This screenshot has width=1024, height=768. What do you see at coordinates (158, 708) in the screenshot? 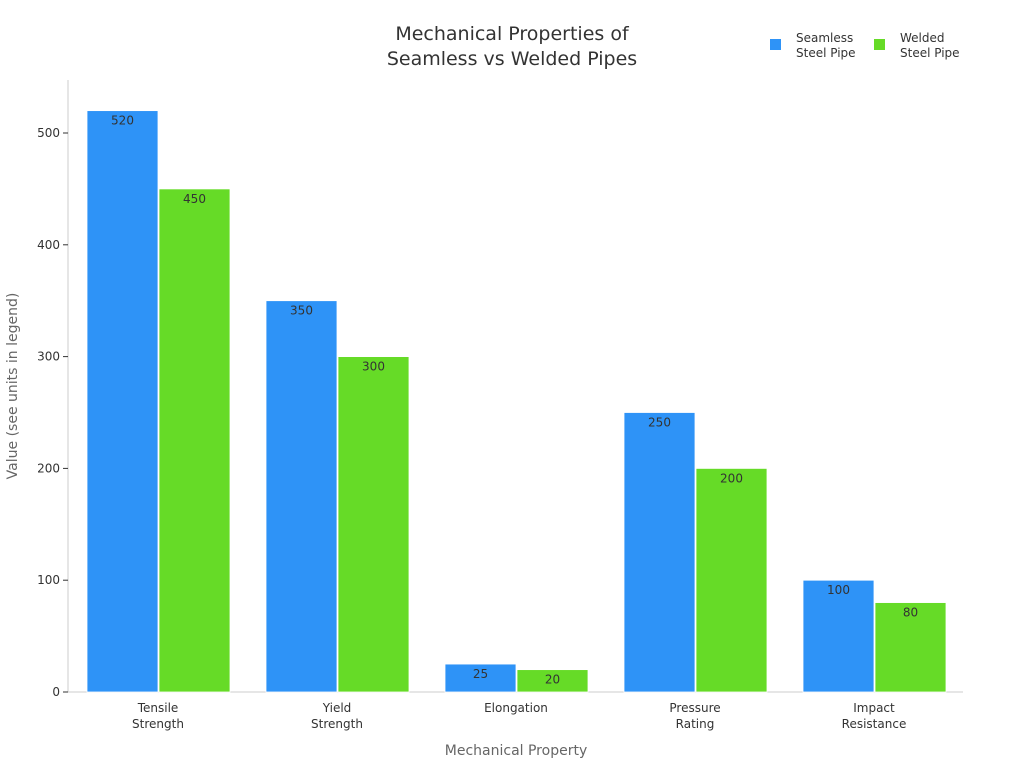
I see `x-tick-label: Tensile` at bounding box center [158, 708].